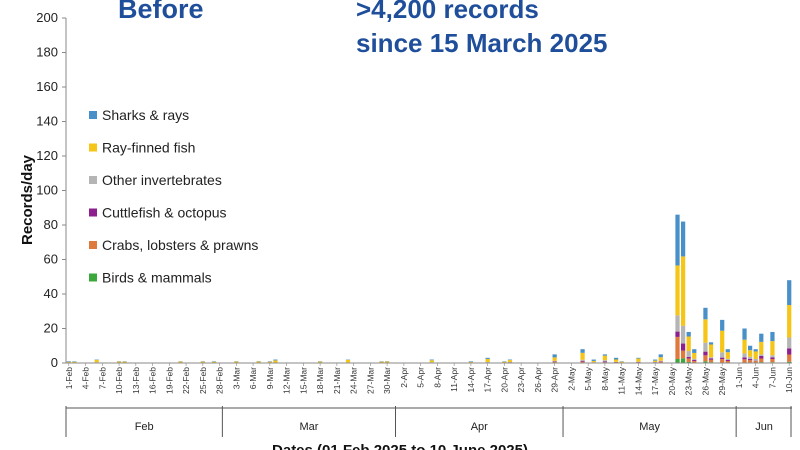  I want to click on y-tick-label: 60, so click(51, 259).